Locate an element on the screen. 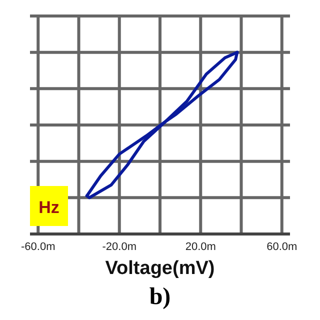 This screenshot has height=320, width=320. x-axis-title: Voltage(mV) is located at coordinates (160, 268).